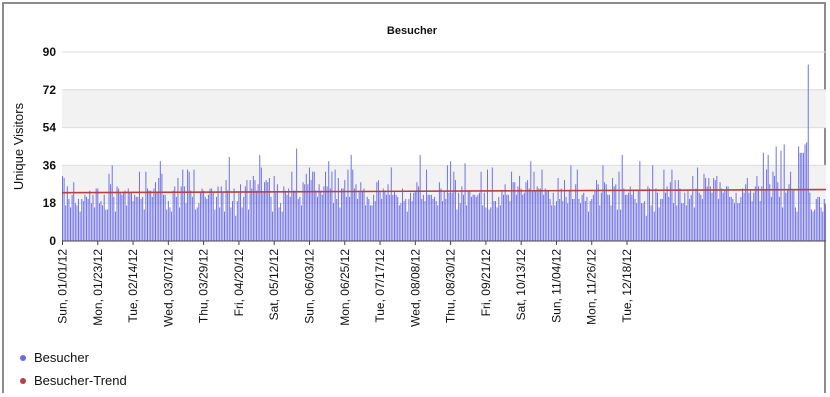  I want to click on x-tick-label: Mon, 01/23/12, so click(98, 287).